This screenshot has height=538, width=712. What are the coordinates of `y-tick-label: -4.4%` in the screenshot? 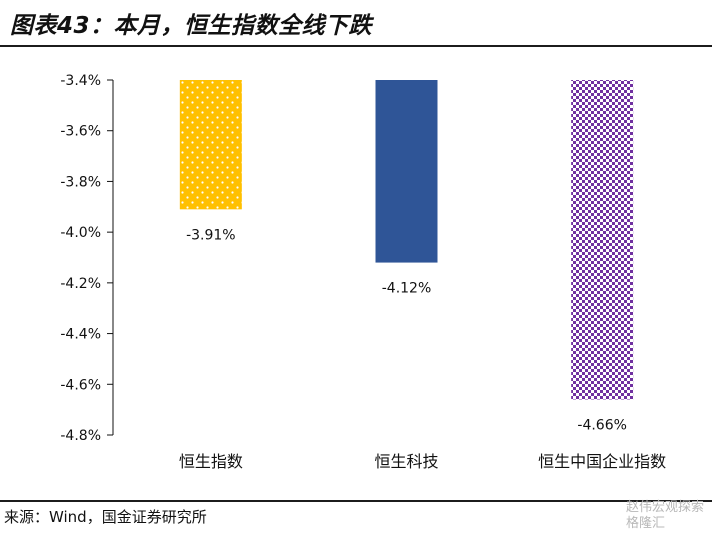 It's located at (80, 335).